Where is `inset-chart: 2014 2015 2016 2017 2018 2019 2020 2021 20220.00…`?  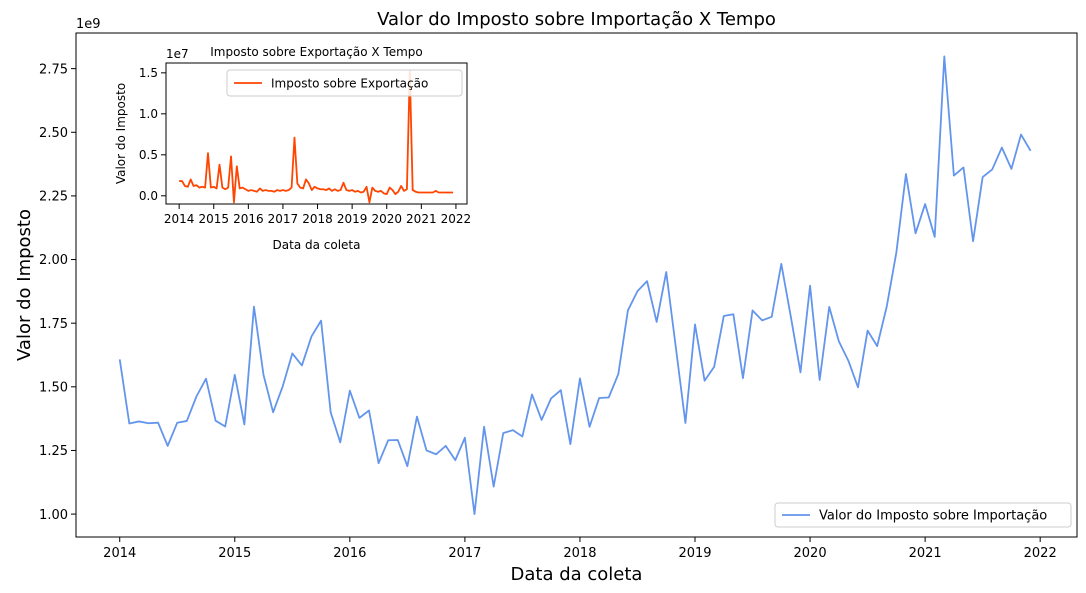
inset-chart: 2014 2015 2016 2017 2018 2019 2020 2021 20220.00… is located at coordinates (292, 148).